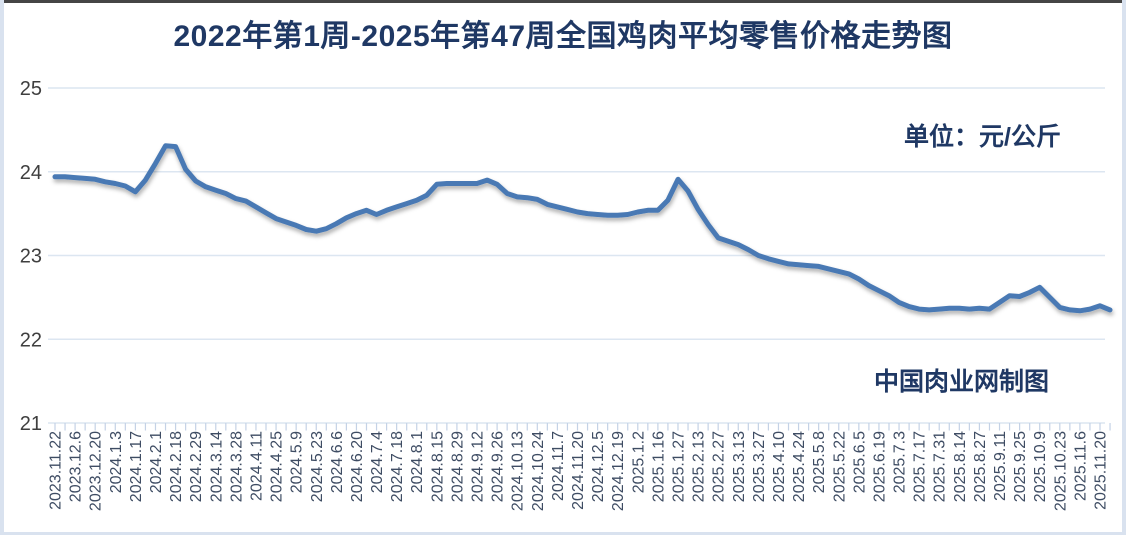 The height and width of the screenshot is (535, 1126). I want to click on y-axis-label: 24, so click(31, 173).